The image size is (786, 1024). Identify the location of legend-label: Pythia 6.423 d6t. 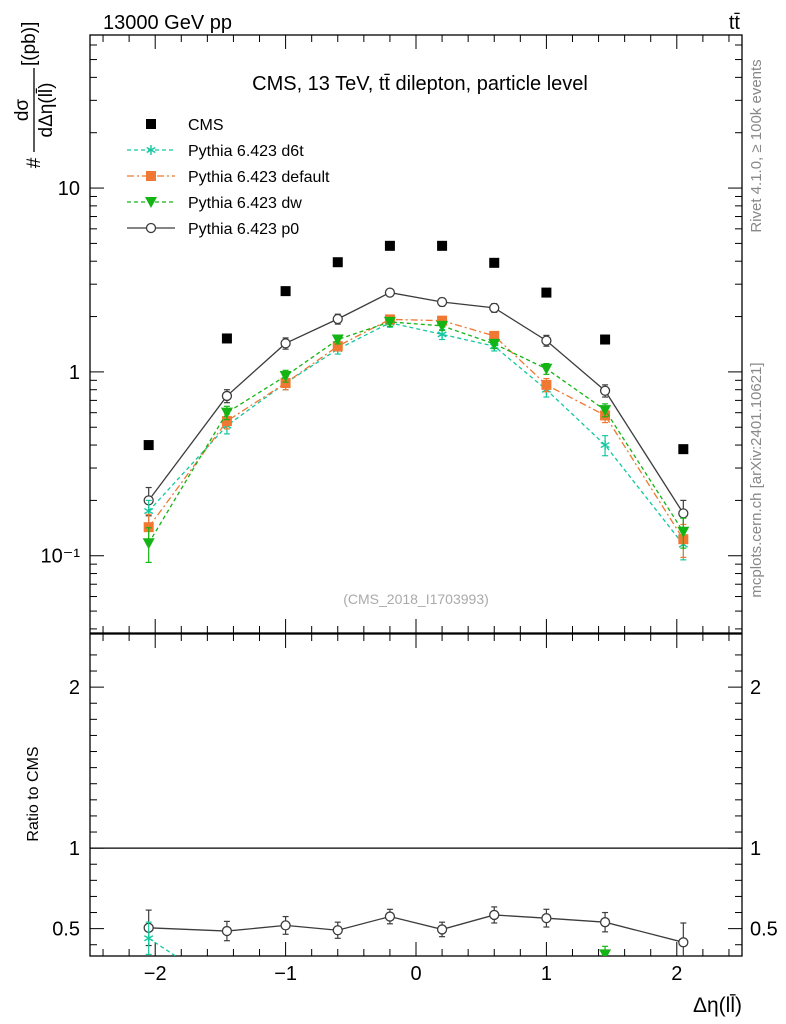
(246, 151).